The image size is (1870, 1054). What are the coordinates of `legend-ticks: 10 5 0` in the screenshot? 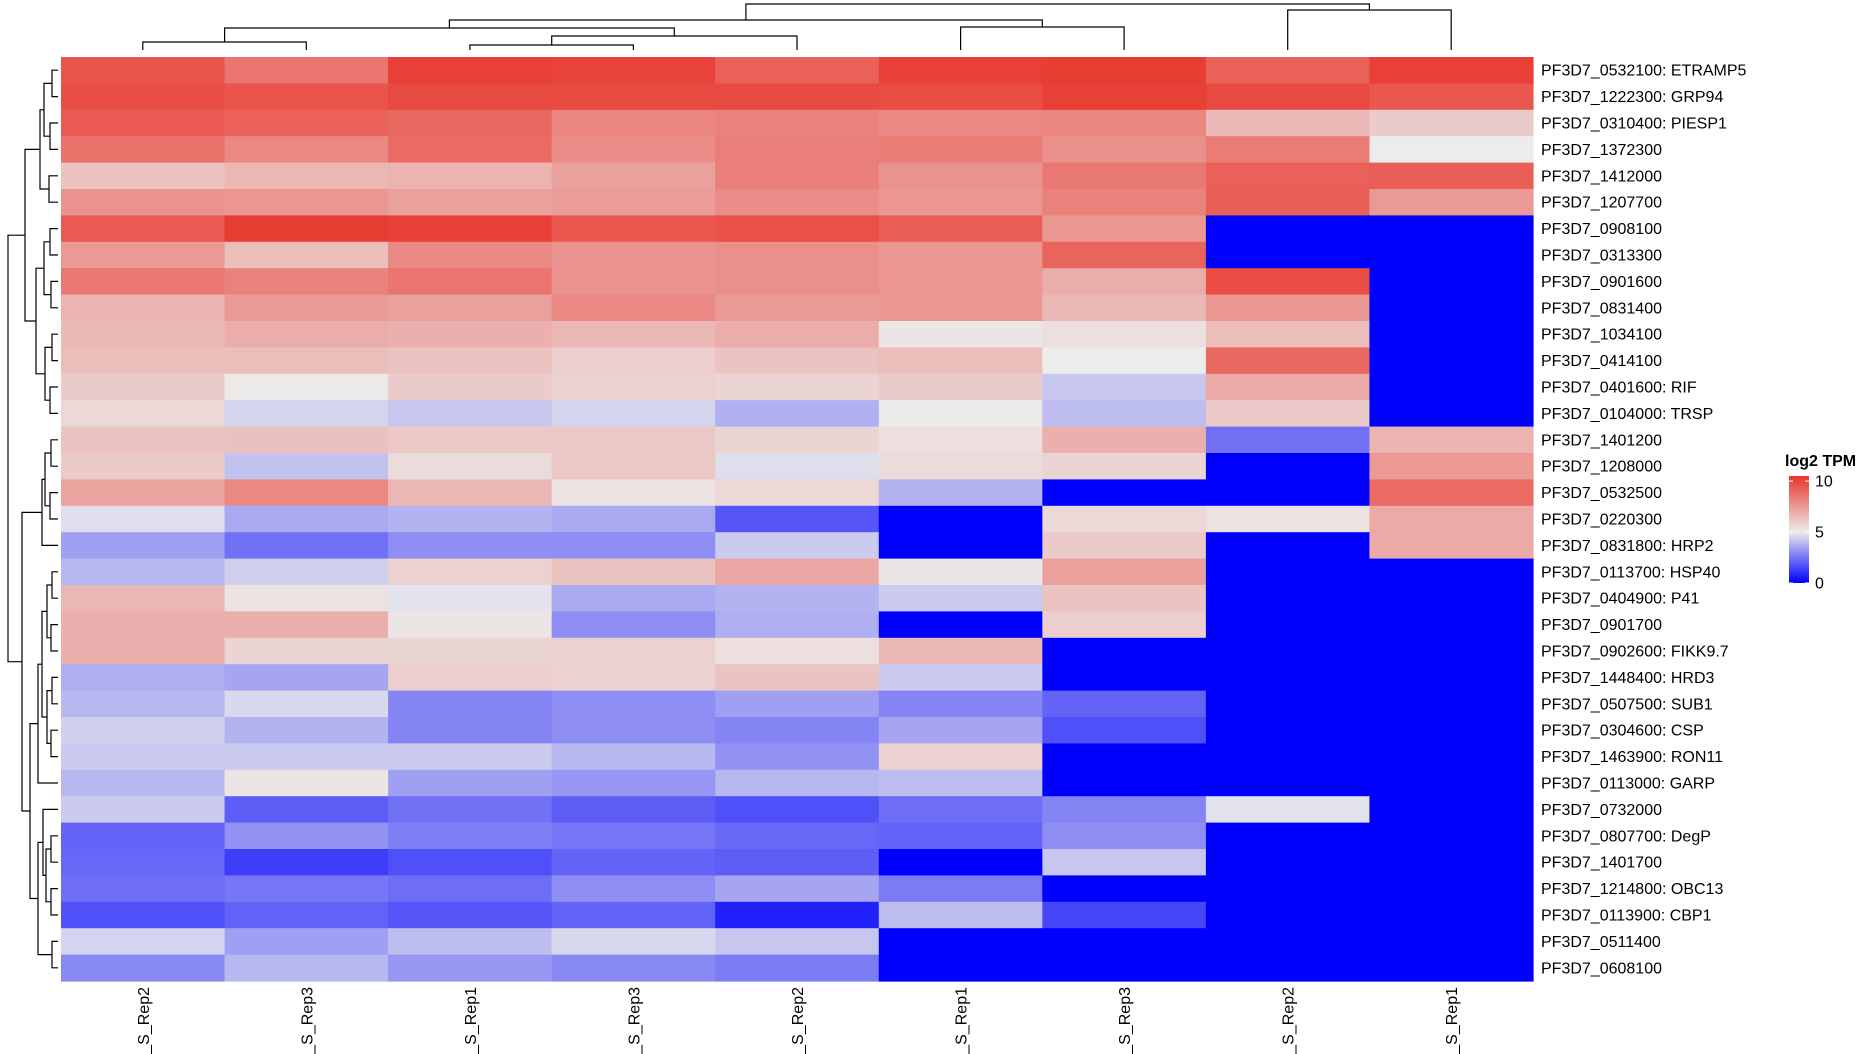 It's located at (1811, 533).